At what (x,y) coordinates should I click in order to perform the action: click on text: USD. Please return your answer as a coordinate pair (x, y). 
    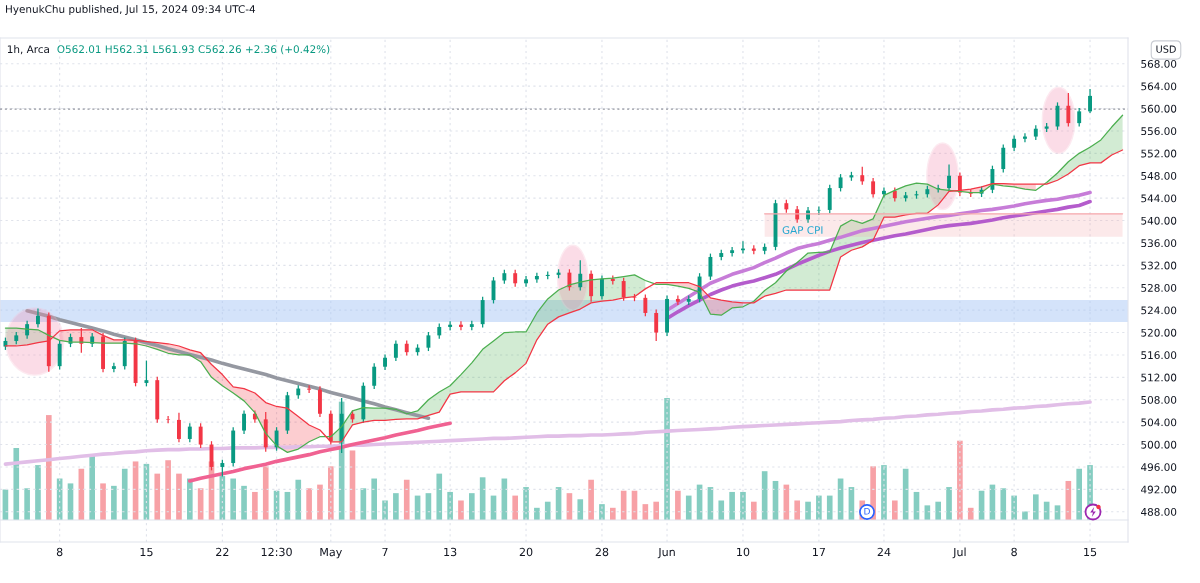
    Looking at the image, I should click on (1166, 49).